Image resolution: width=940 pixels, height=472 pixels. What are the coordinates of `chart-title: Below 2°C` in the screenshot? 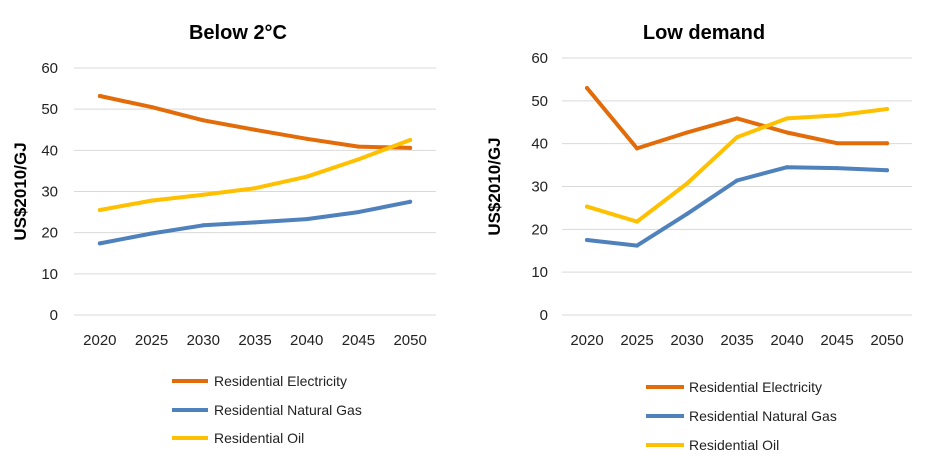 It's located at (238, 33).